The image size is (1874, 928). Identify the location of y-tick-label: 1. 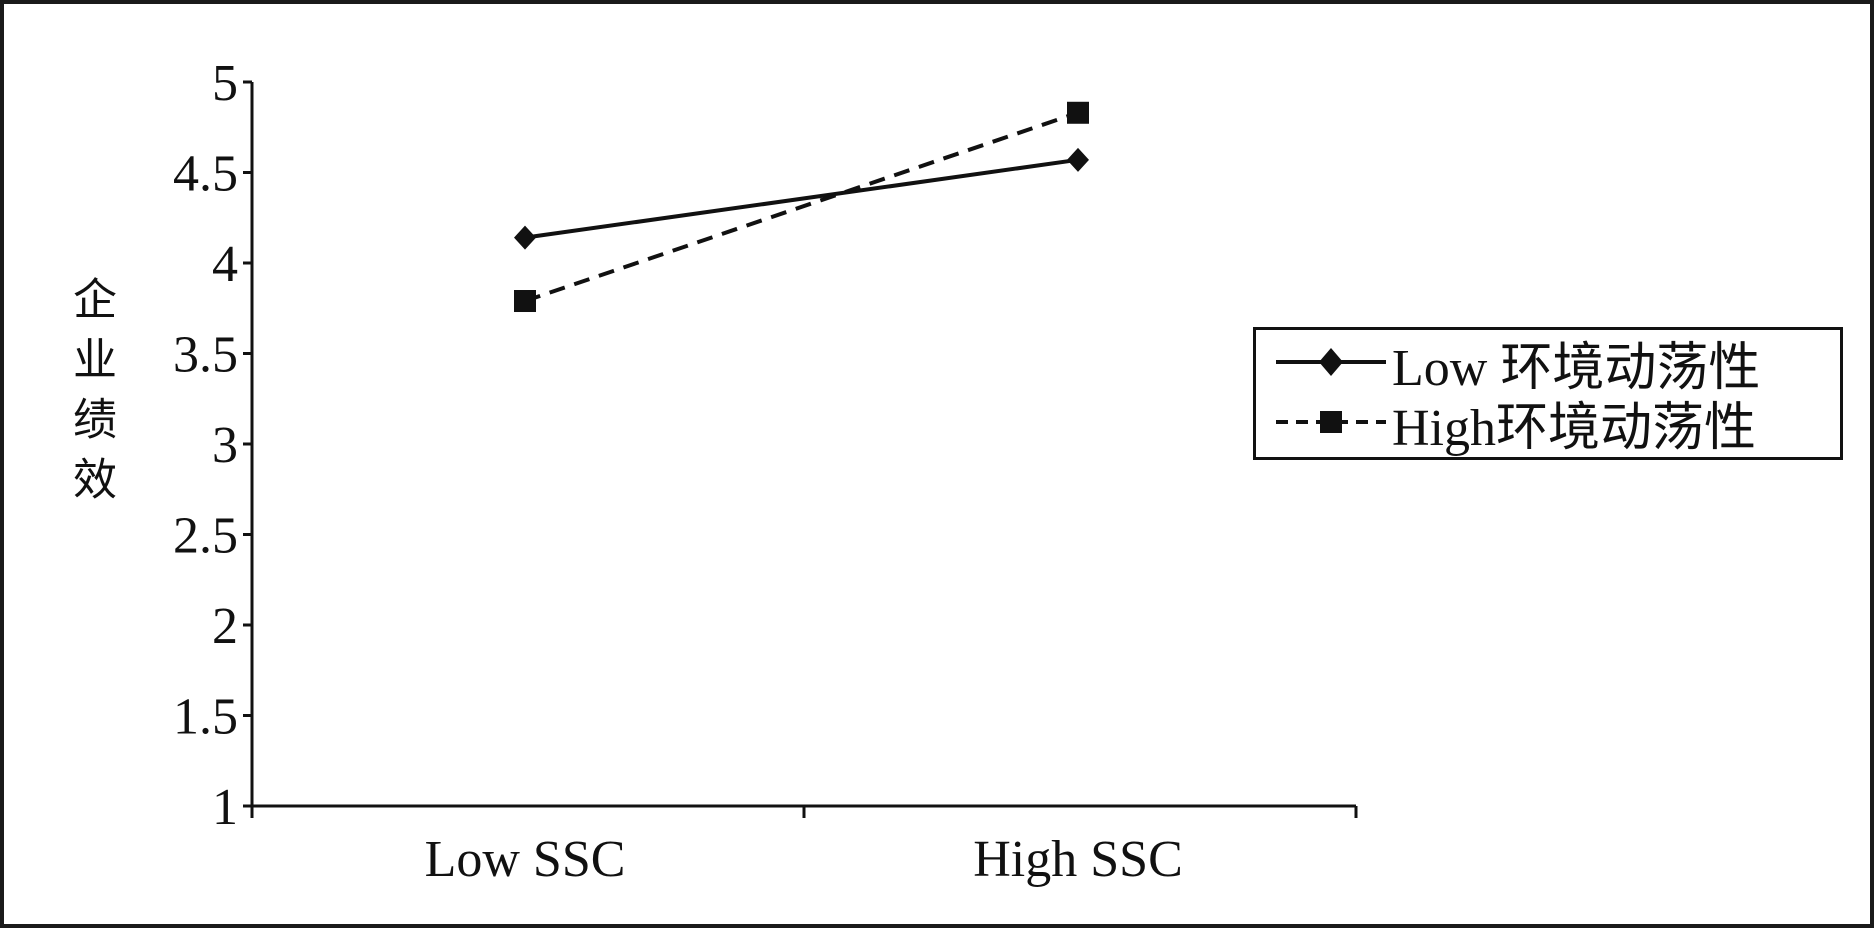
(225, 807).